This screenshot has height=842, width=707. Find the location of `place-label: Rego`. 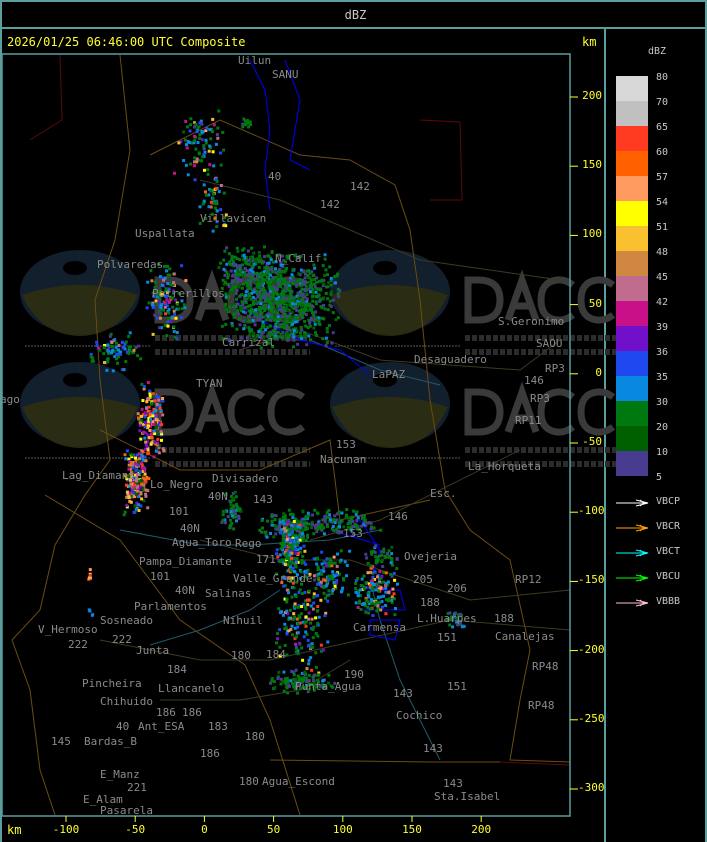

place-label: Rego is located at coordinates (248, 543).